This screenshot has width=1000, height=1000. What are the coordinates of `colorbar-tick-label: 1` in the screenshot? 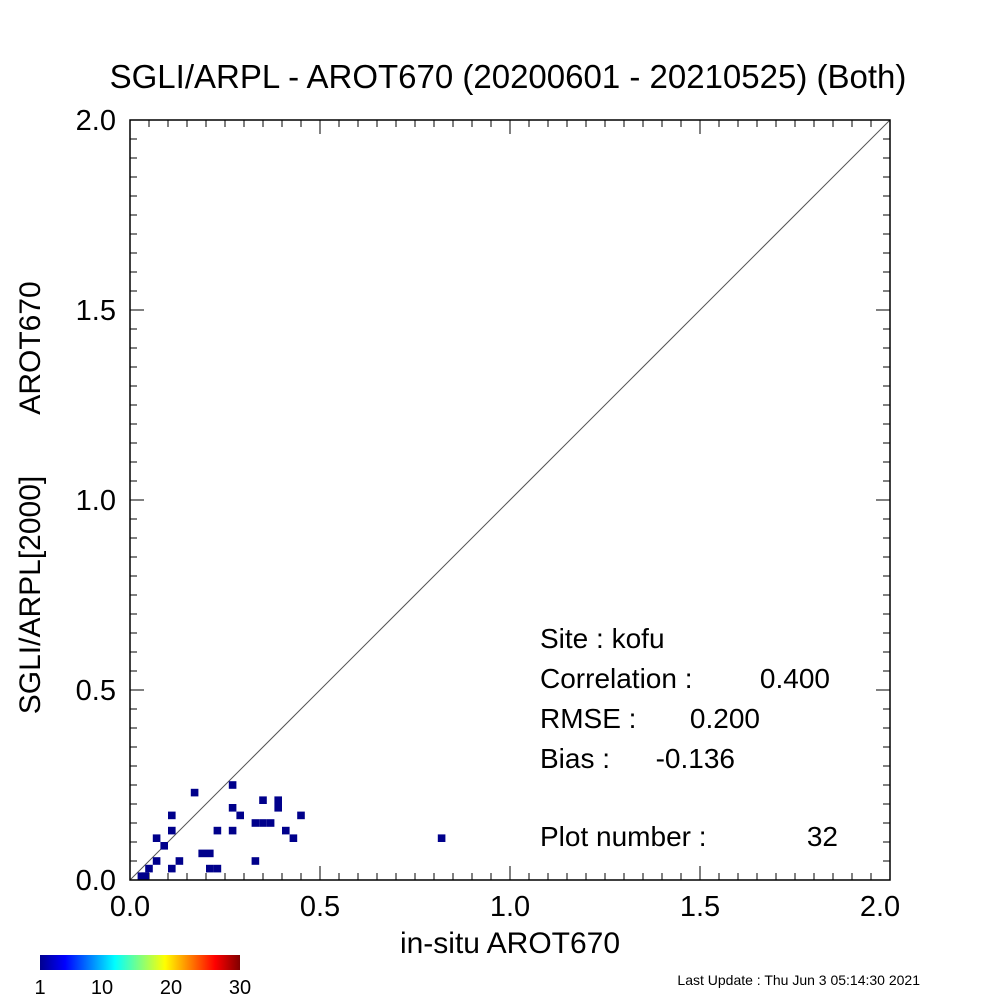 It's located at (39, 988).